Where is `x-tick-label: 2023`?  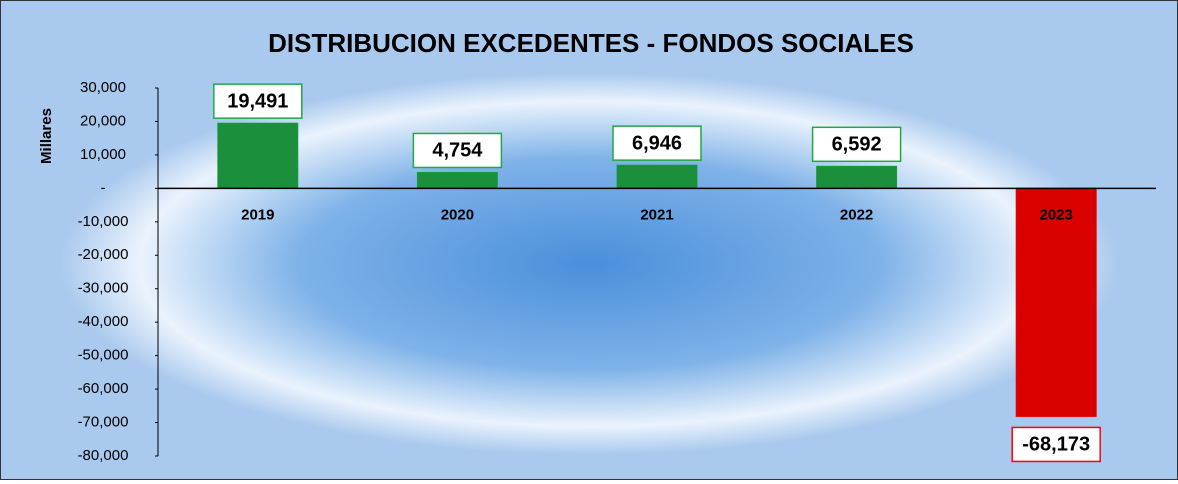 x-tick-label: 2023 is located at coordinates (1056, 214).